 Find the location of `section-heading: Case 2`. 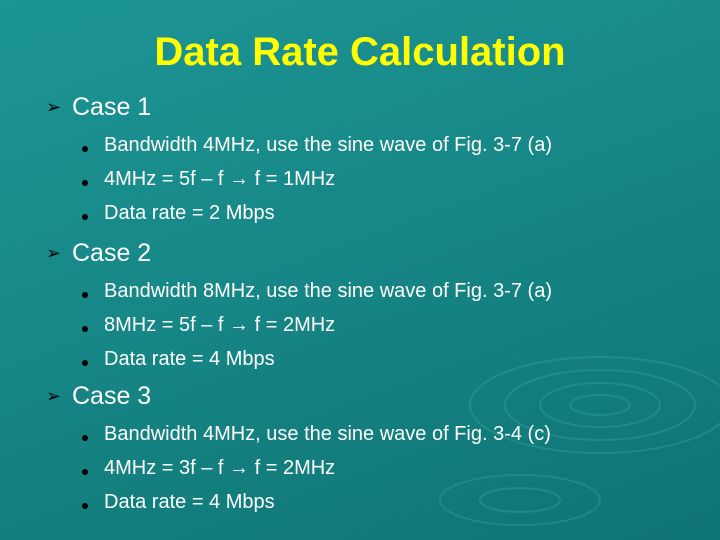

section-heading: Case 2 is located at coordinates (112, 253).